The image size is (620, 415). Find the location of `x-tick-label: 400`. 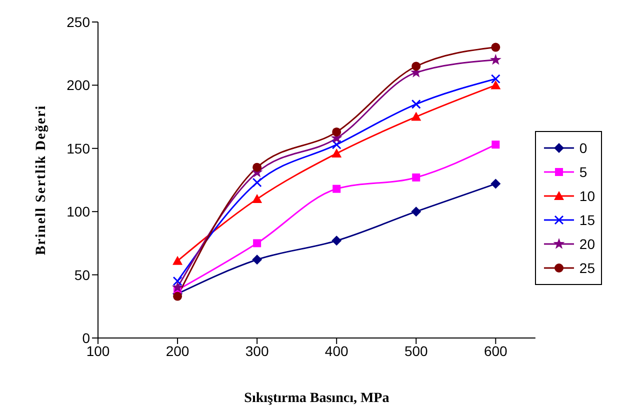

x-tick-label: 400 is located at coordinates (336, 350).